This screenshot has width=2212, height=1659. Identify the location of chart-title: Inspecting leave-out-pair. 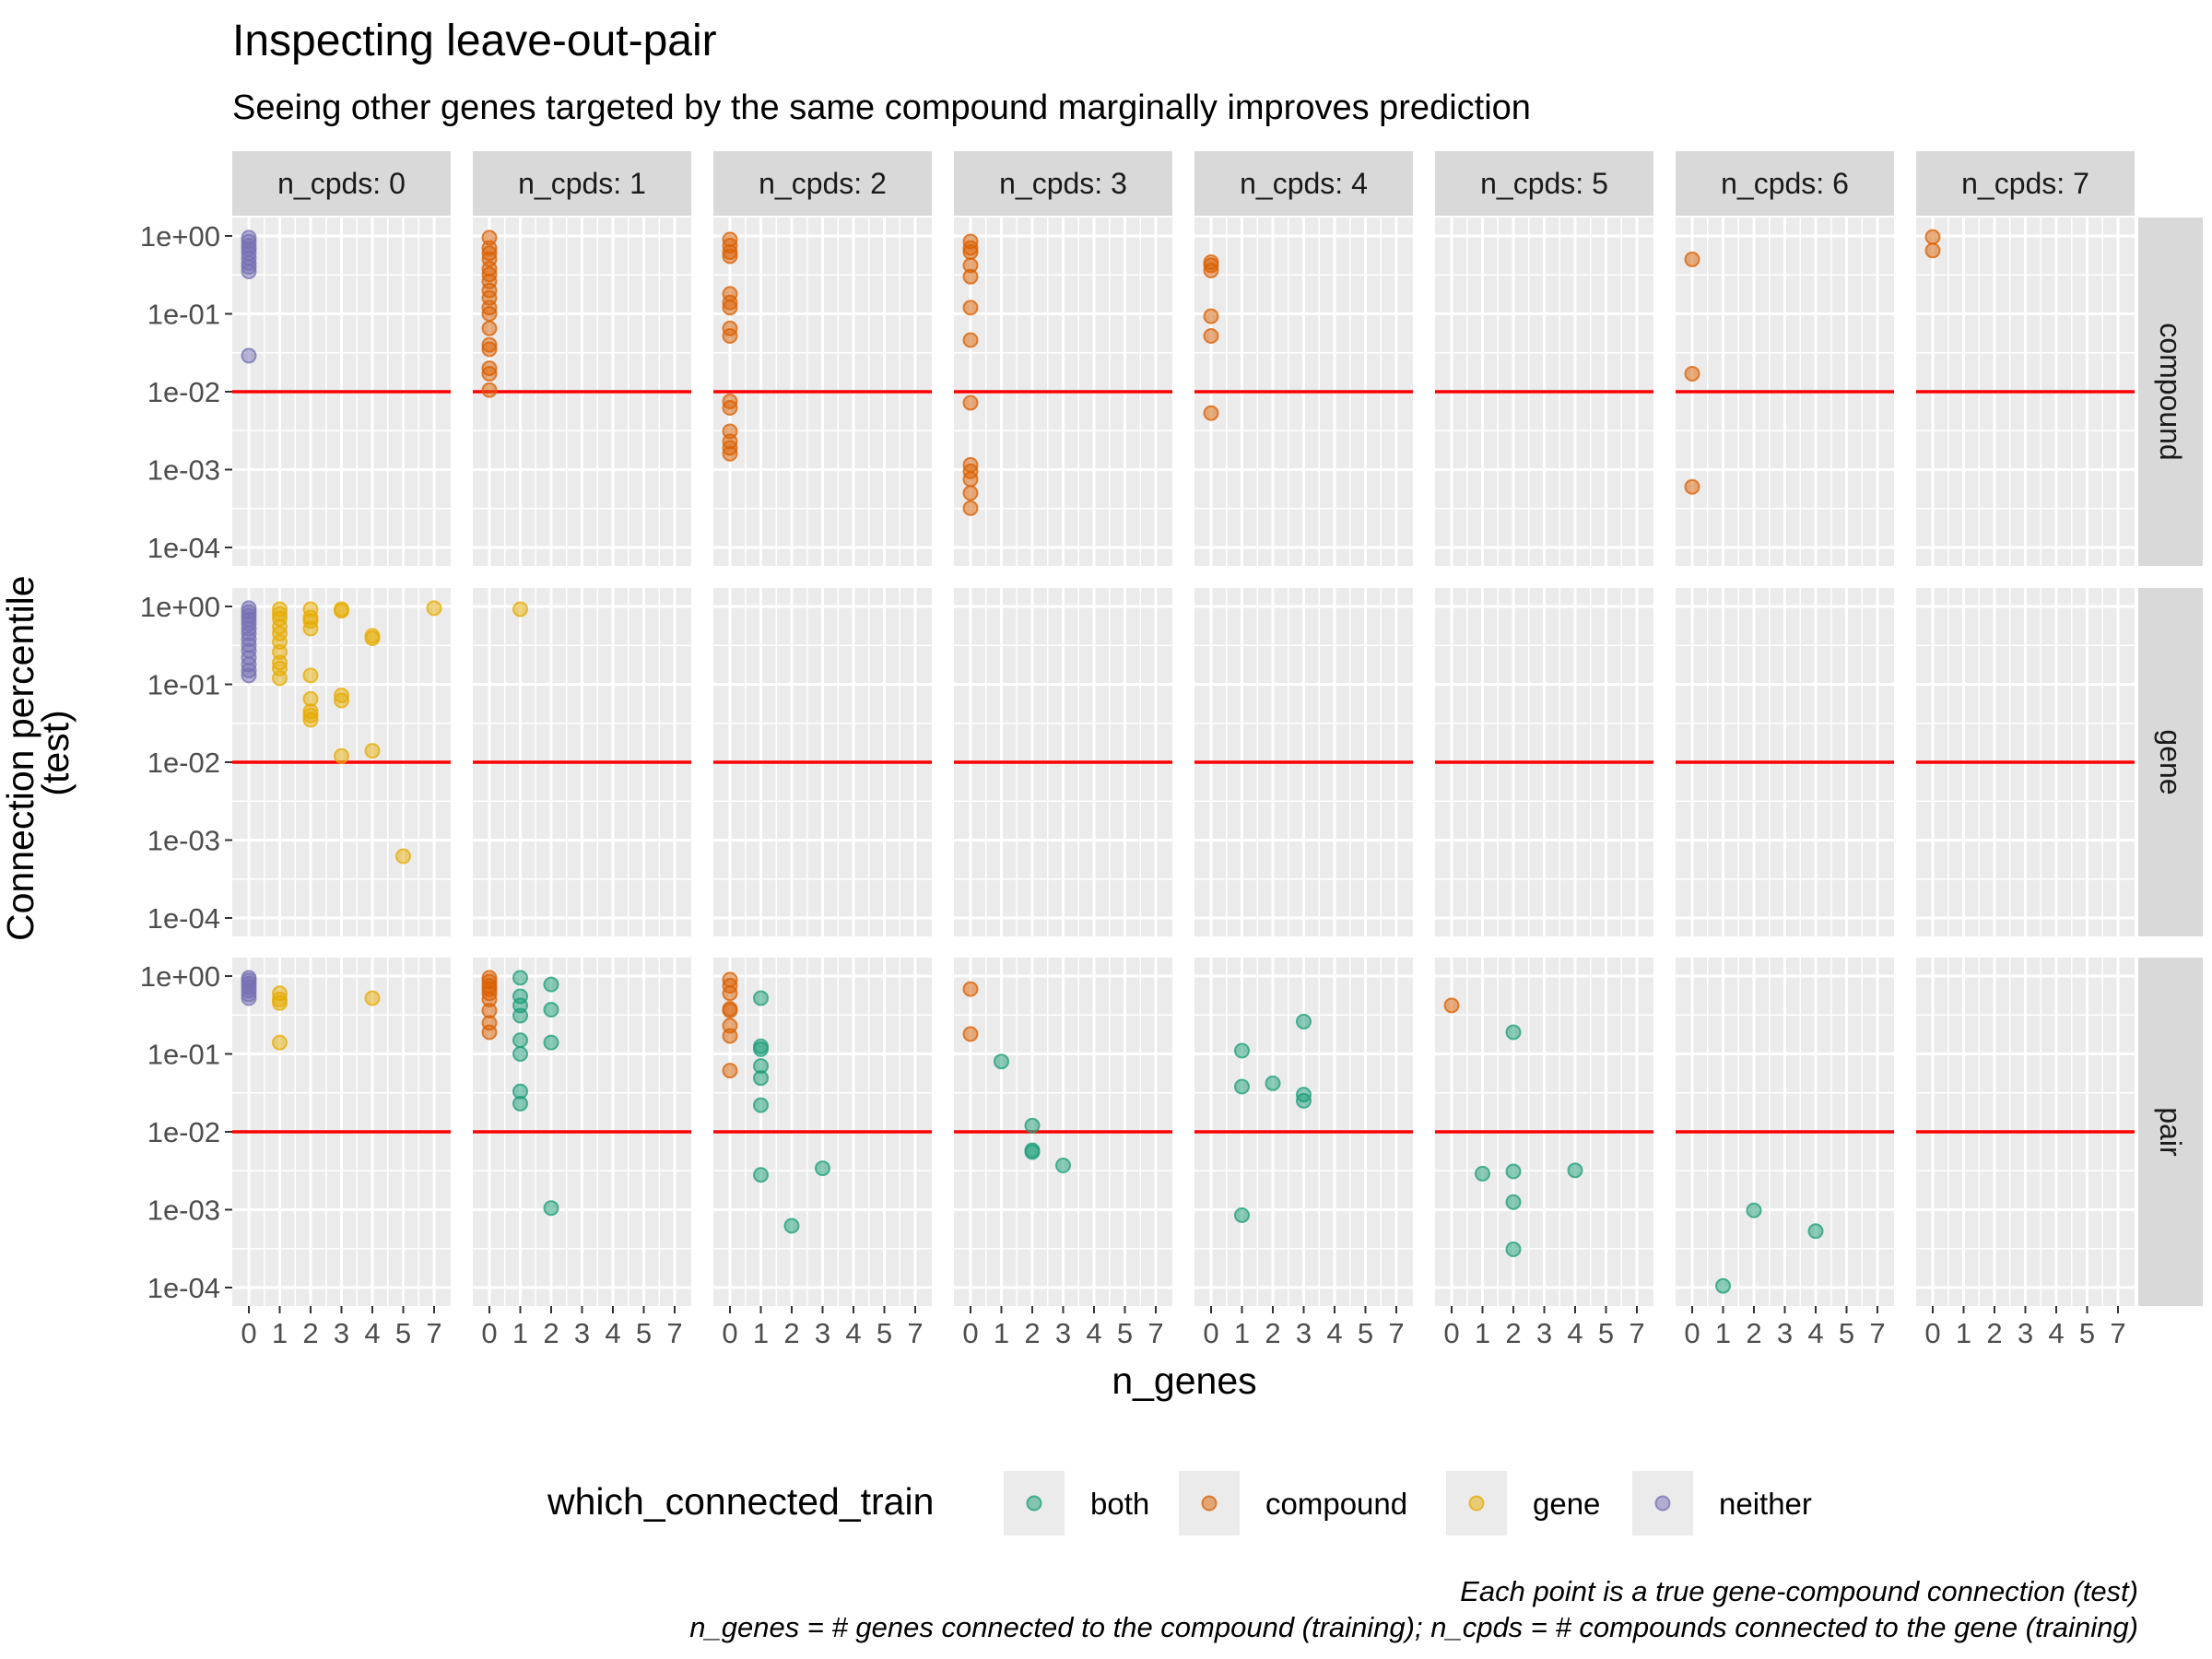
(474, 41).